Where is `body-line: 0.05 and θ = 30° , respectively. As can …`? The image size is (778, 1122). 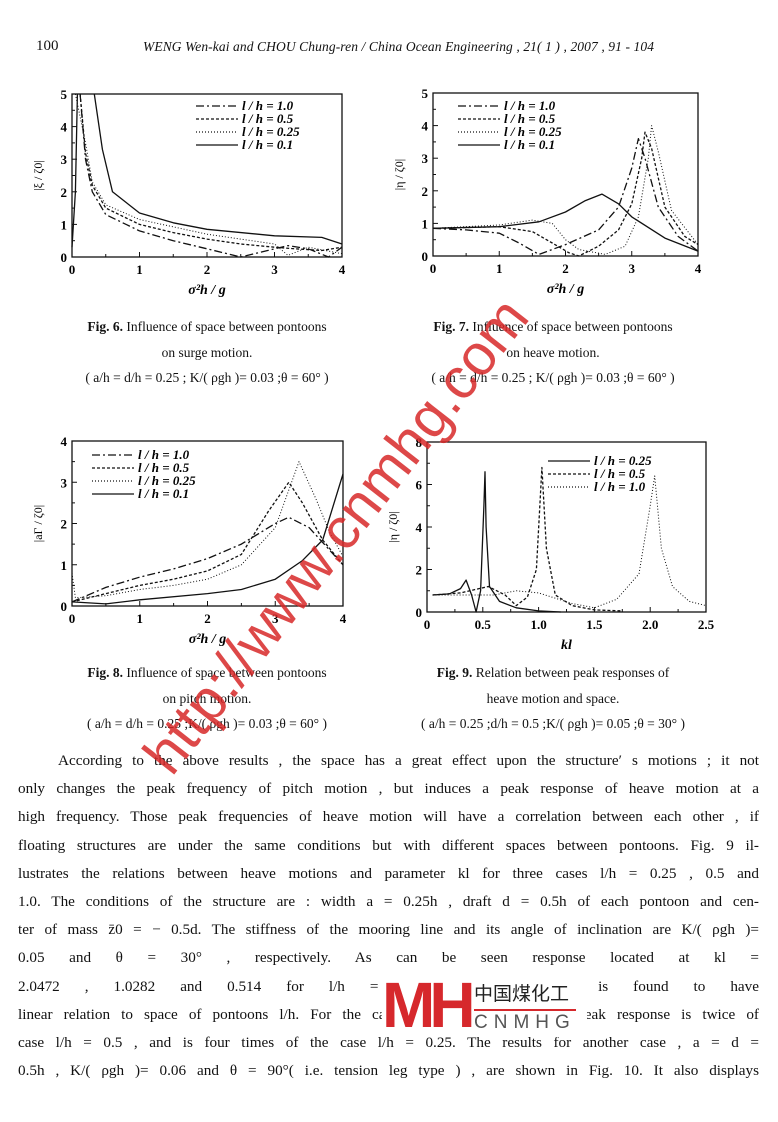 body-line: 0.05 and θ = 30° , respectively. As can … is located at coordinates (388, 958).